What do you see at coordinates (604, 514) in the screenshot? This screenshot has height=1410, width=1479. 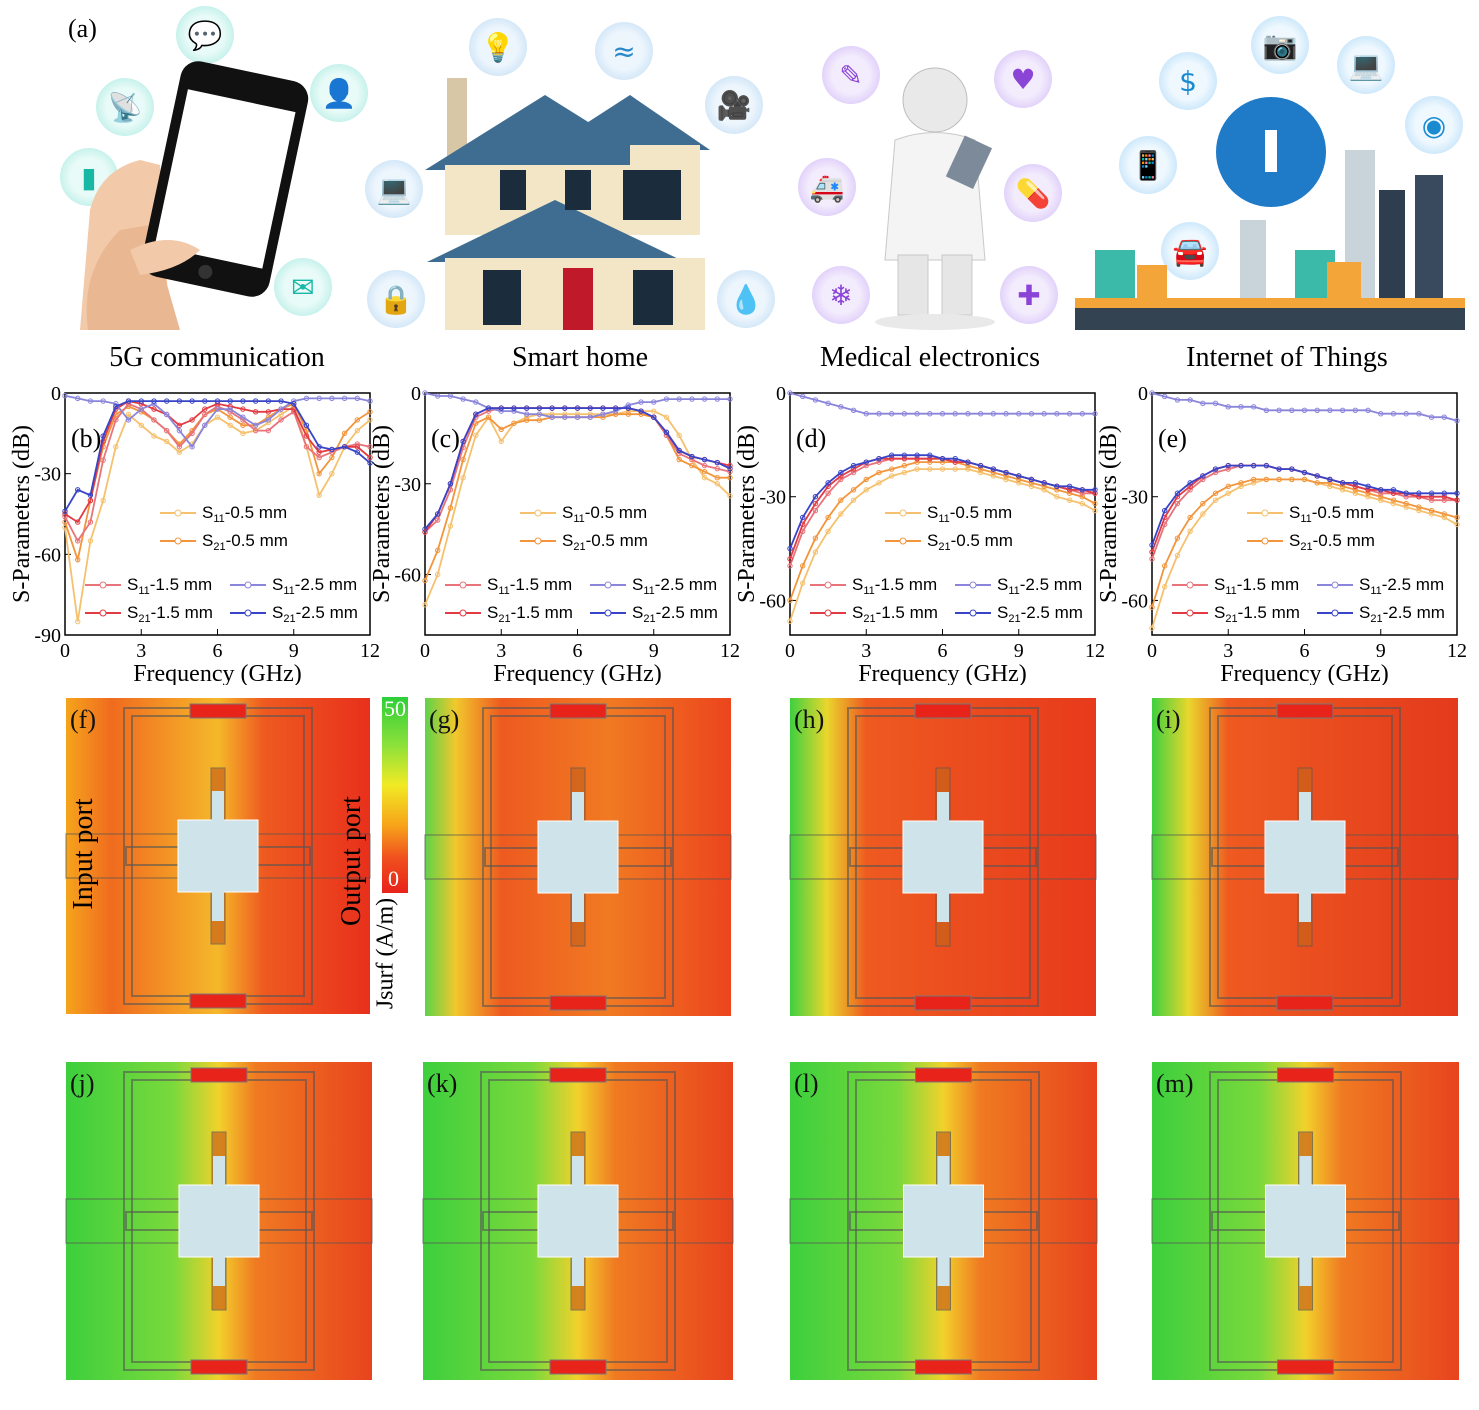 I see `legend-label: S11-0.5 mm` at bounding box center [604, 514].